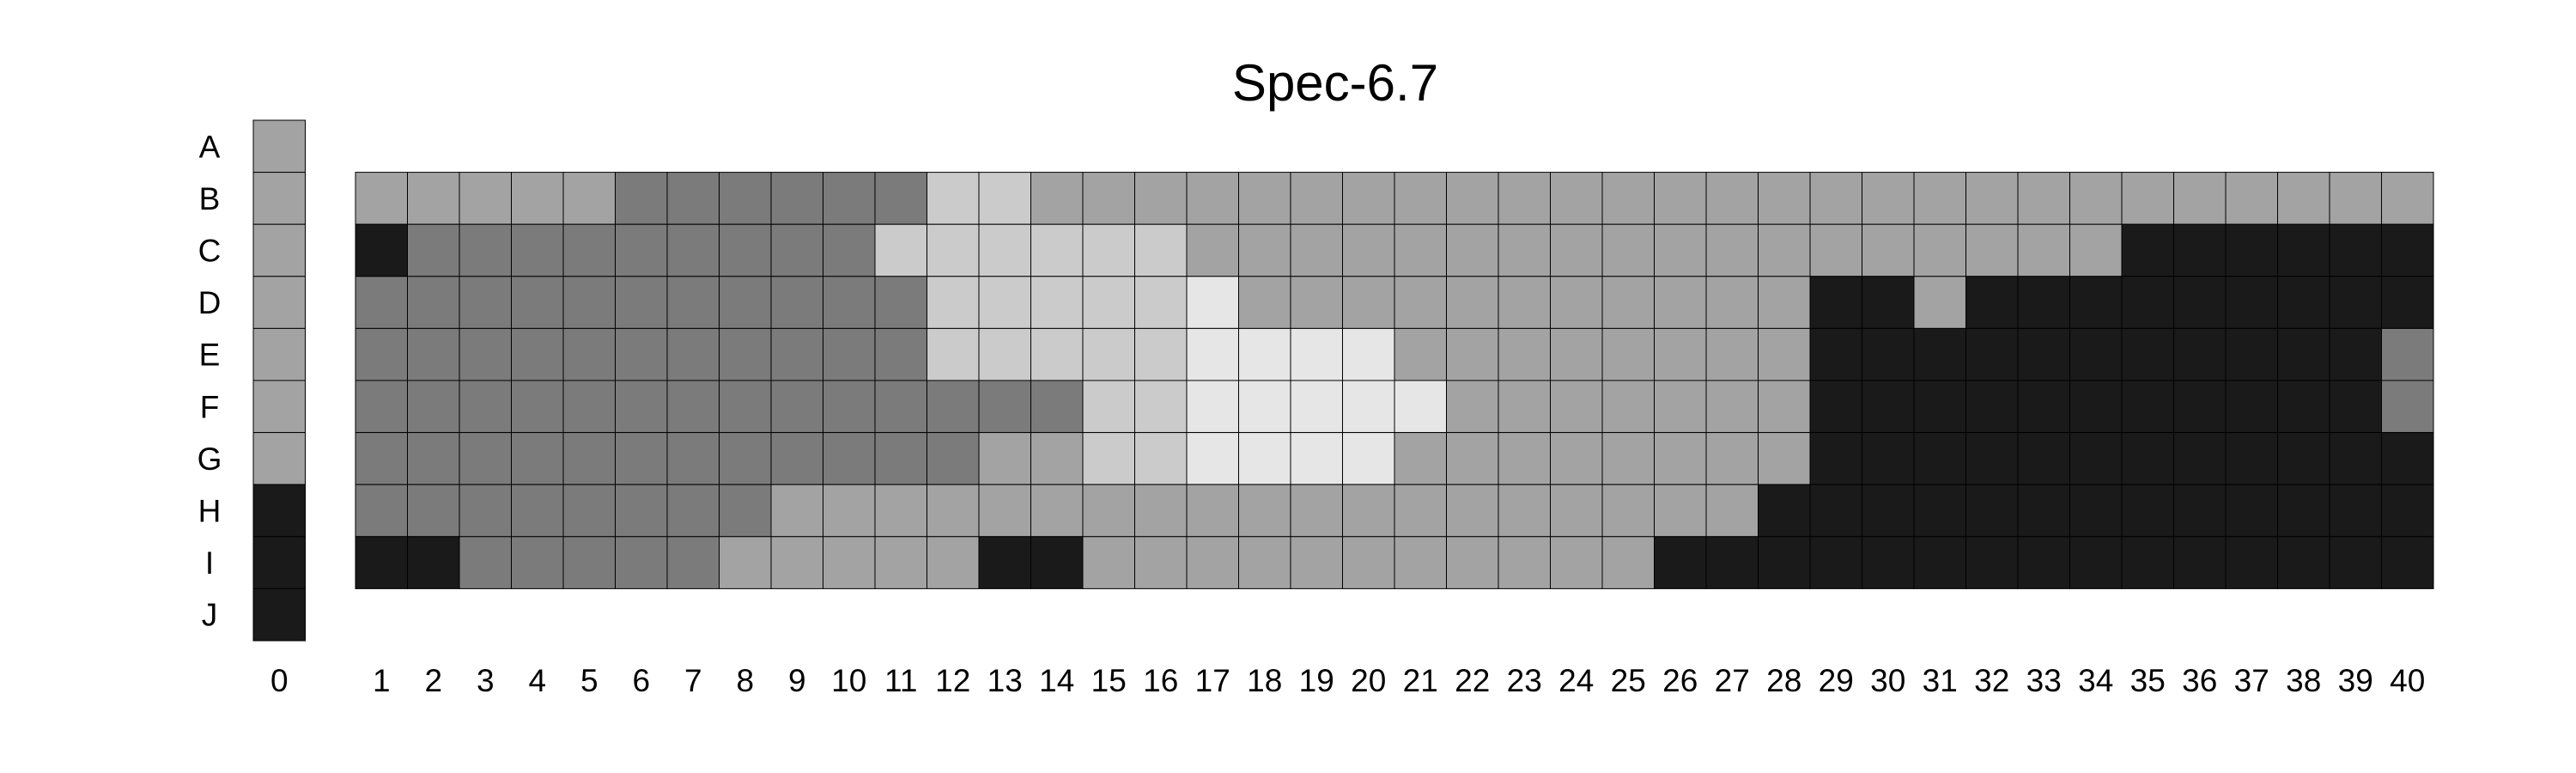 Image resolution: width=2576 pixels, height=773 pixels. Describe the element at coordinates (279, 302) in the screenshot. I see `control-cell-d` at that location.